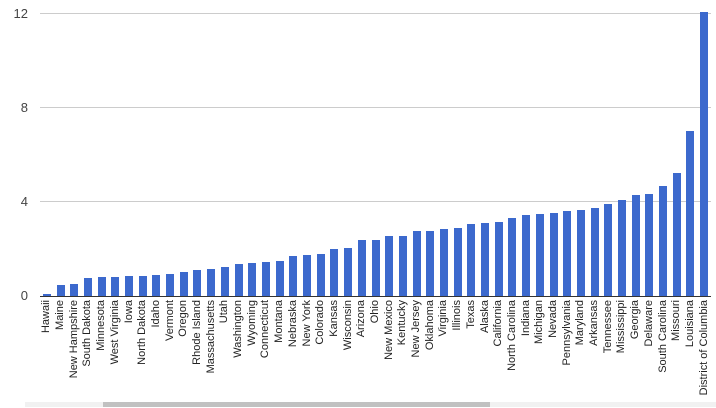 This screenshot has height=408, width=716. I want to click on bar-nevada, so click(553, 254).